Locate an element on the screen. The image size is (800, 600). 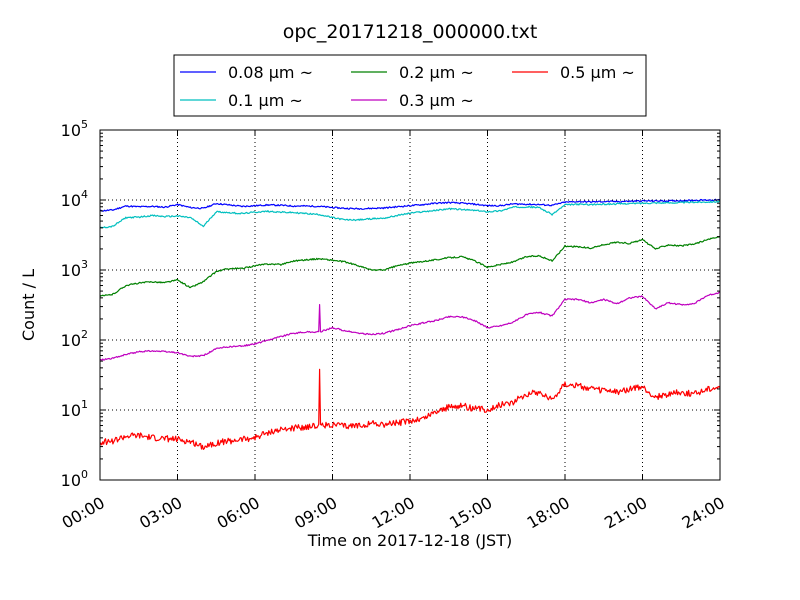
y-tick-label: 10⁴ is located at coordinates (74, 199).